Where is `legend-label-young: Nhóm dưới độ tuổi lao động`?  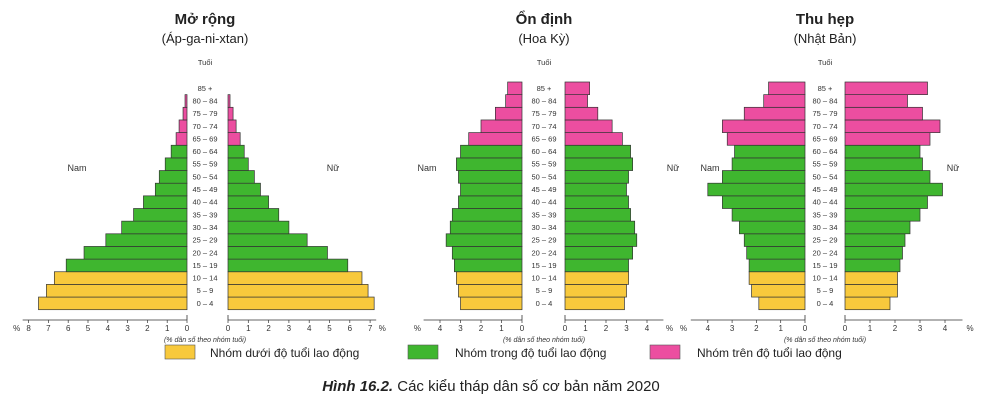
legend-label-young: Nhóm dưới độ tuổi lao động is located at coordinates (284, 353).